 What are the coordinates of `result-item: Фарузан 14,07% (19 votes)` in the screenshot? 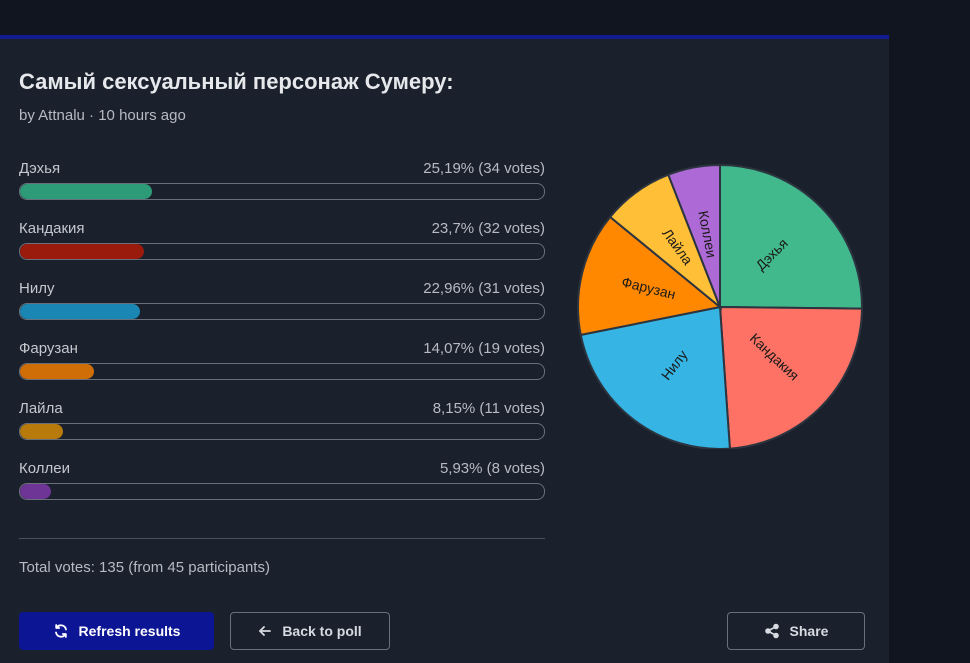 It's located at (282, 367).